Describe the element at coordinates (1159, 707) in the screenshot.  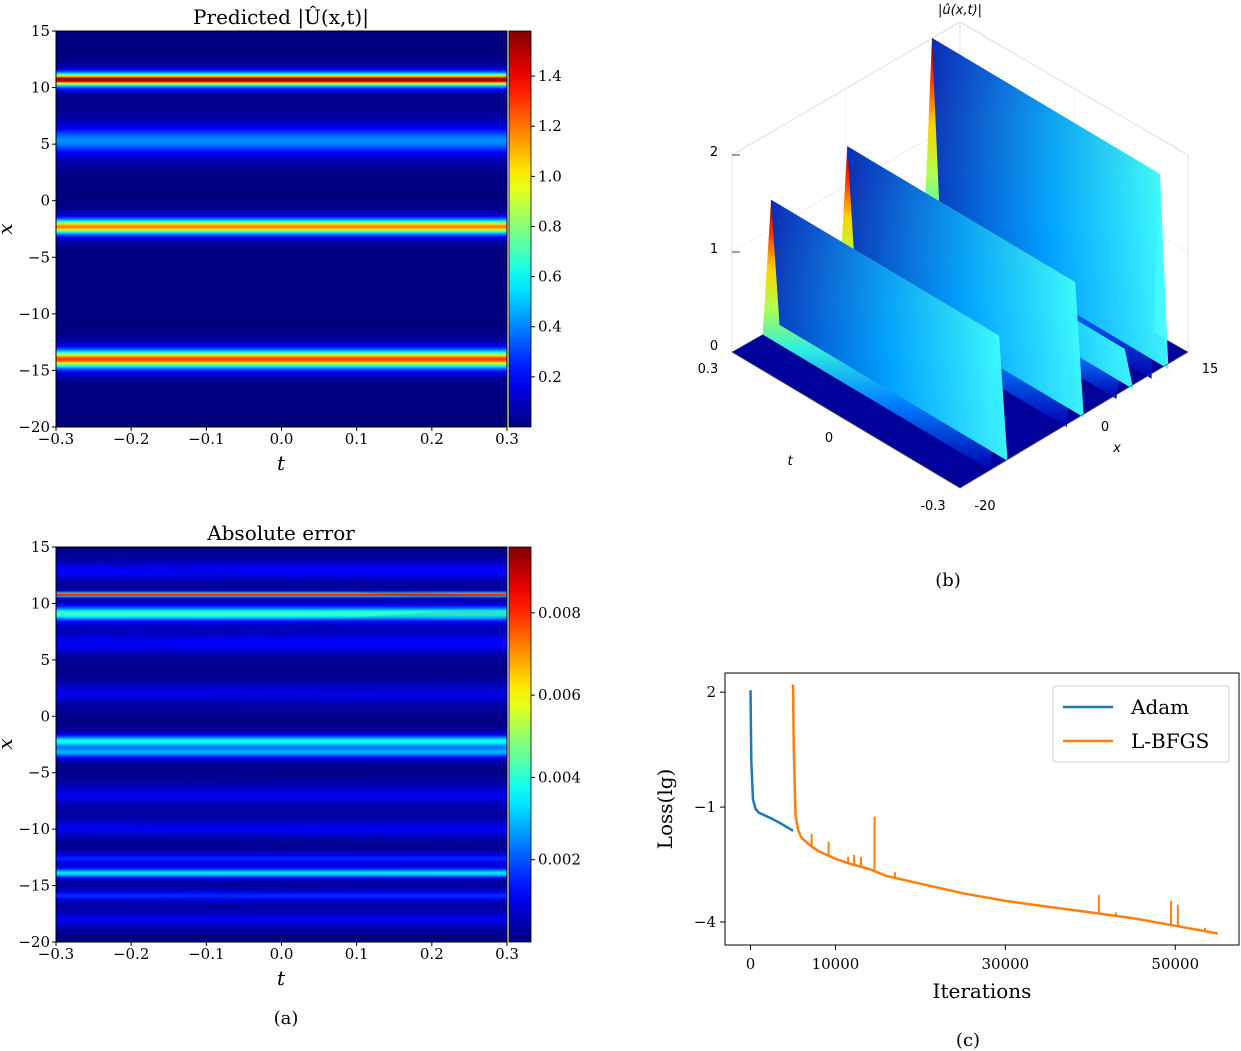
I see `legend-label-adam: Adam` at that location.